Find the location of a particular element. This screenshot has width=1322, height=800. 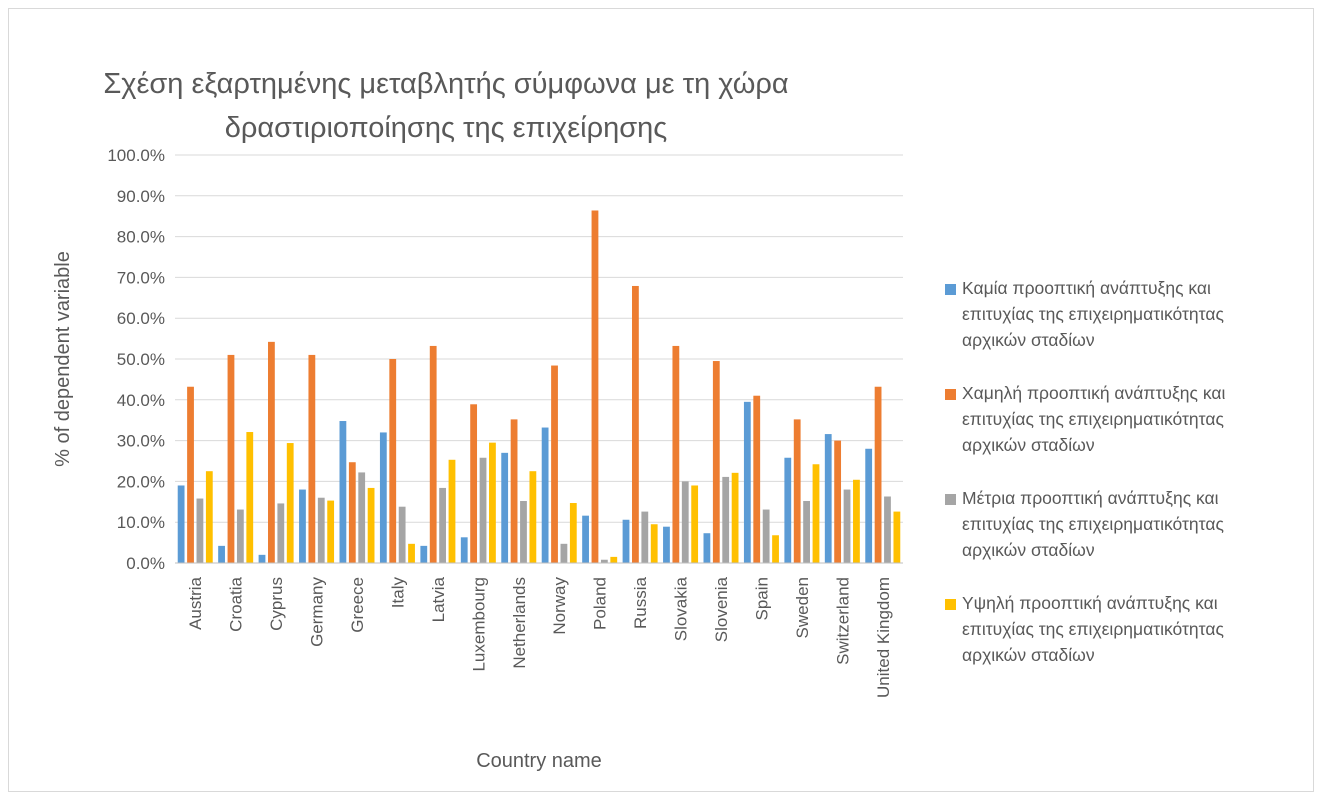

x-tick-label: Austria is located at coordinates (195, 602).